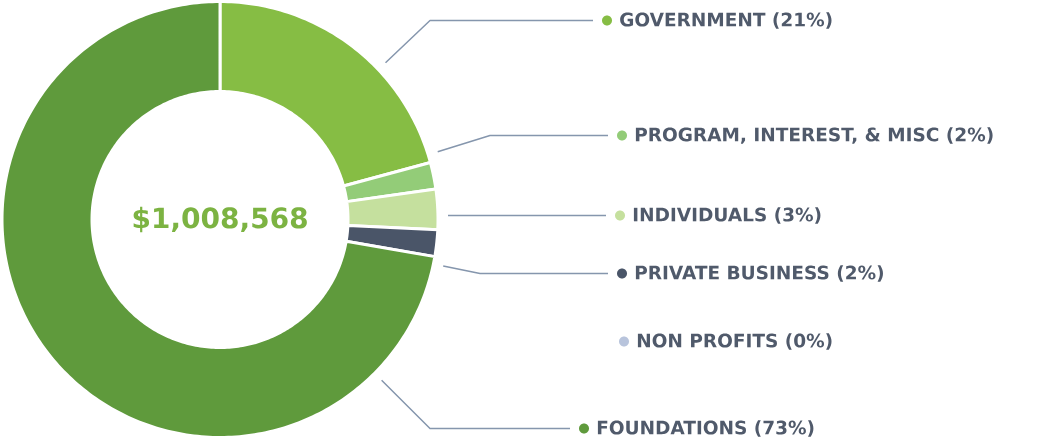  What do you see at coordinates (802, 20) in the screenshot?
I see `data-label: (21%)` at bounding box center [802, 20].